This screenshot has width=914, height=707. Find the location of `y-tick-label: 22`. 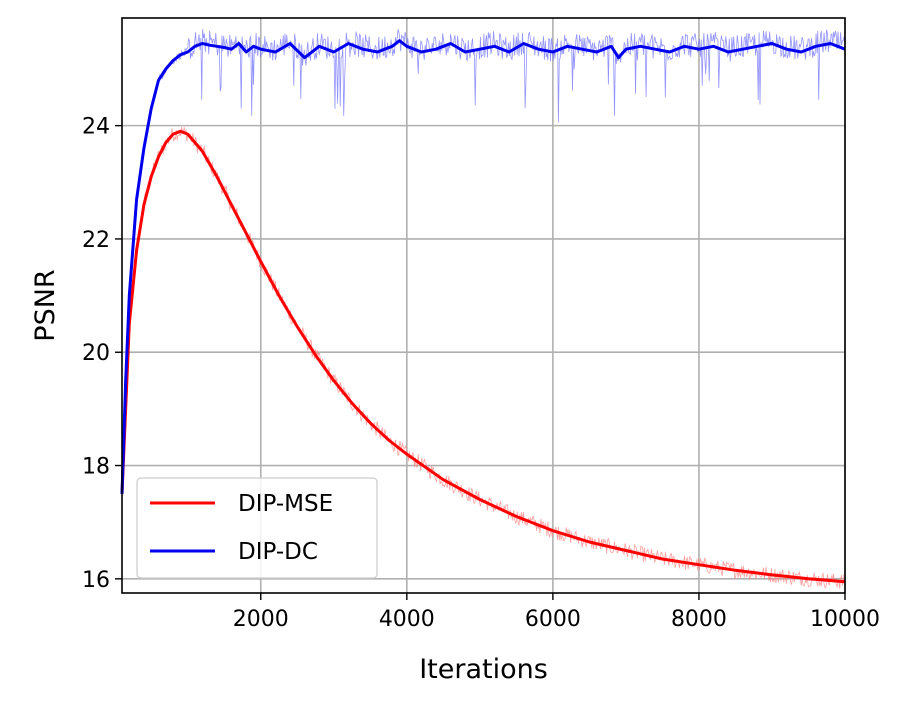

y-tick-label: 22 is located at coordinates (96, 240).